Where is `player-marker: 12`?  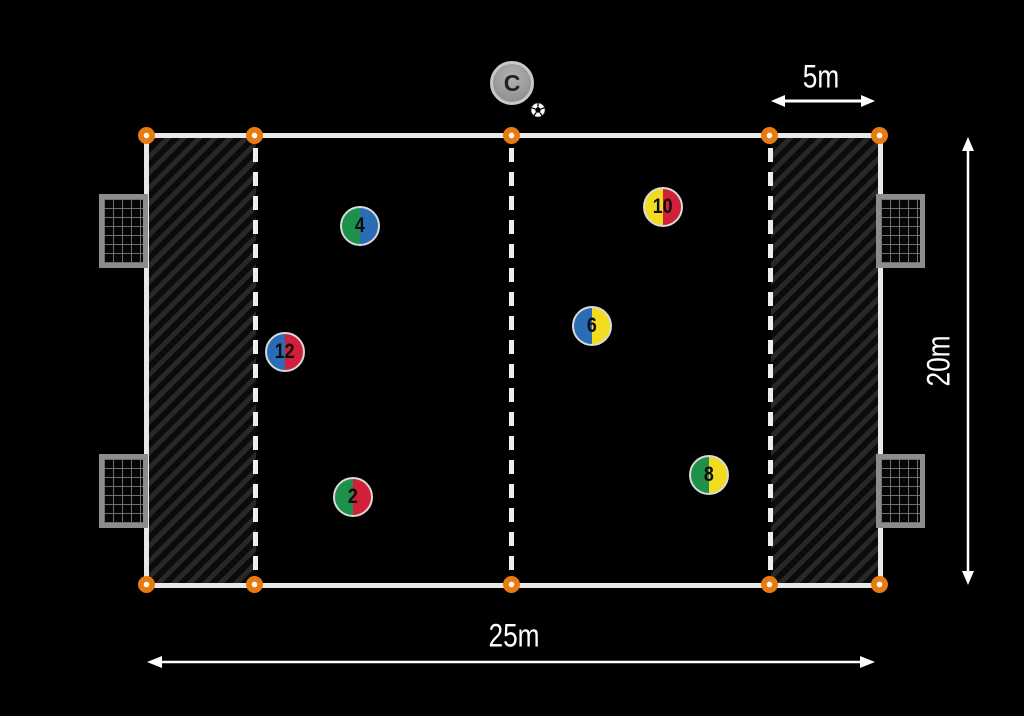 player-marker: 12 is located at coordinates (285, 352).